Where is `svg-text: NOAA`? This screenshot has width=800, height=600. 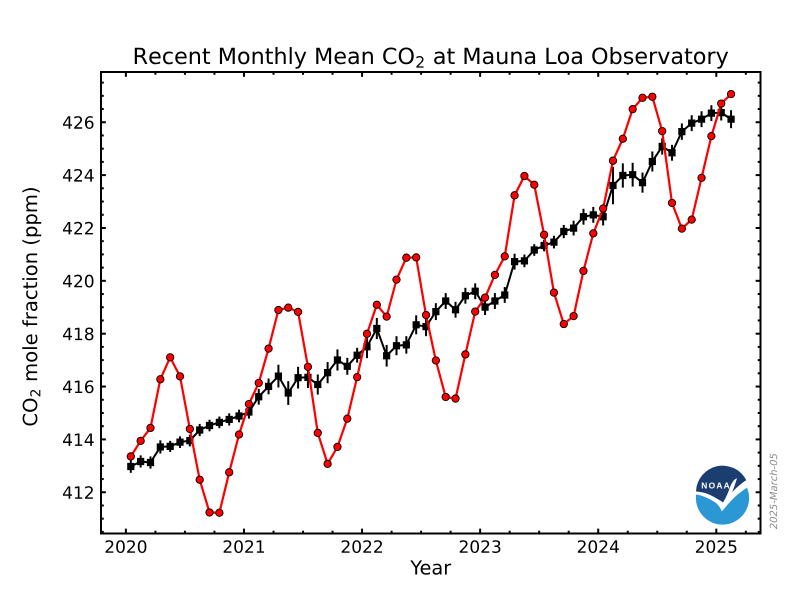
svg-text: NOAA is located at coordinates (715, 485).